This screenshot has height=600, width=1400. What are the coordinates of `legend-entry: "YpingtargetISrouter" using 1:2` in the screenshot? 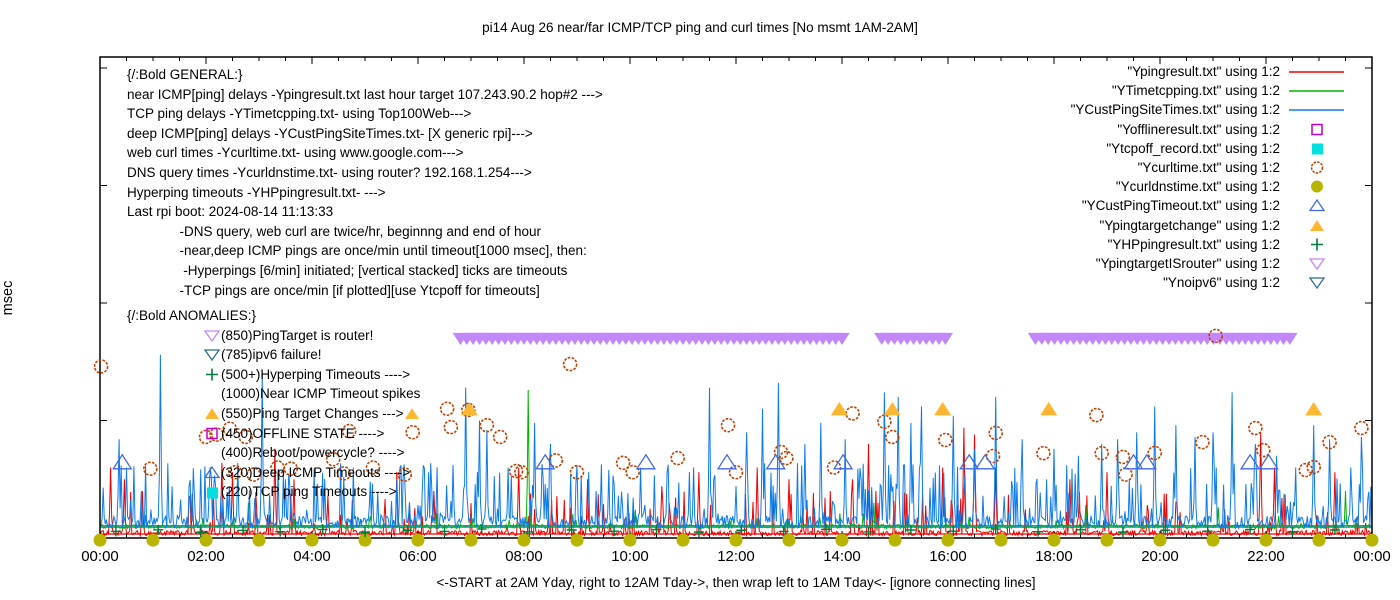 It's located at (1131, 263).